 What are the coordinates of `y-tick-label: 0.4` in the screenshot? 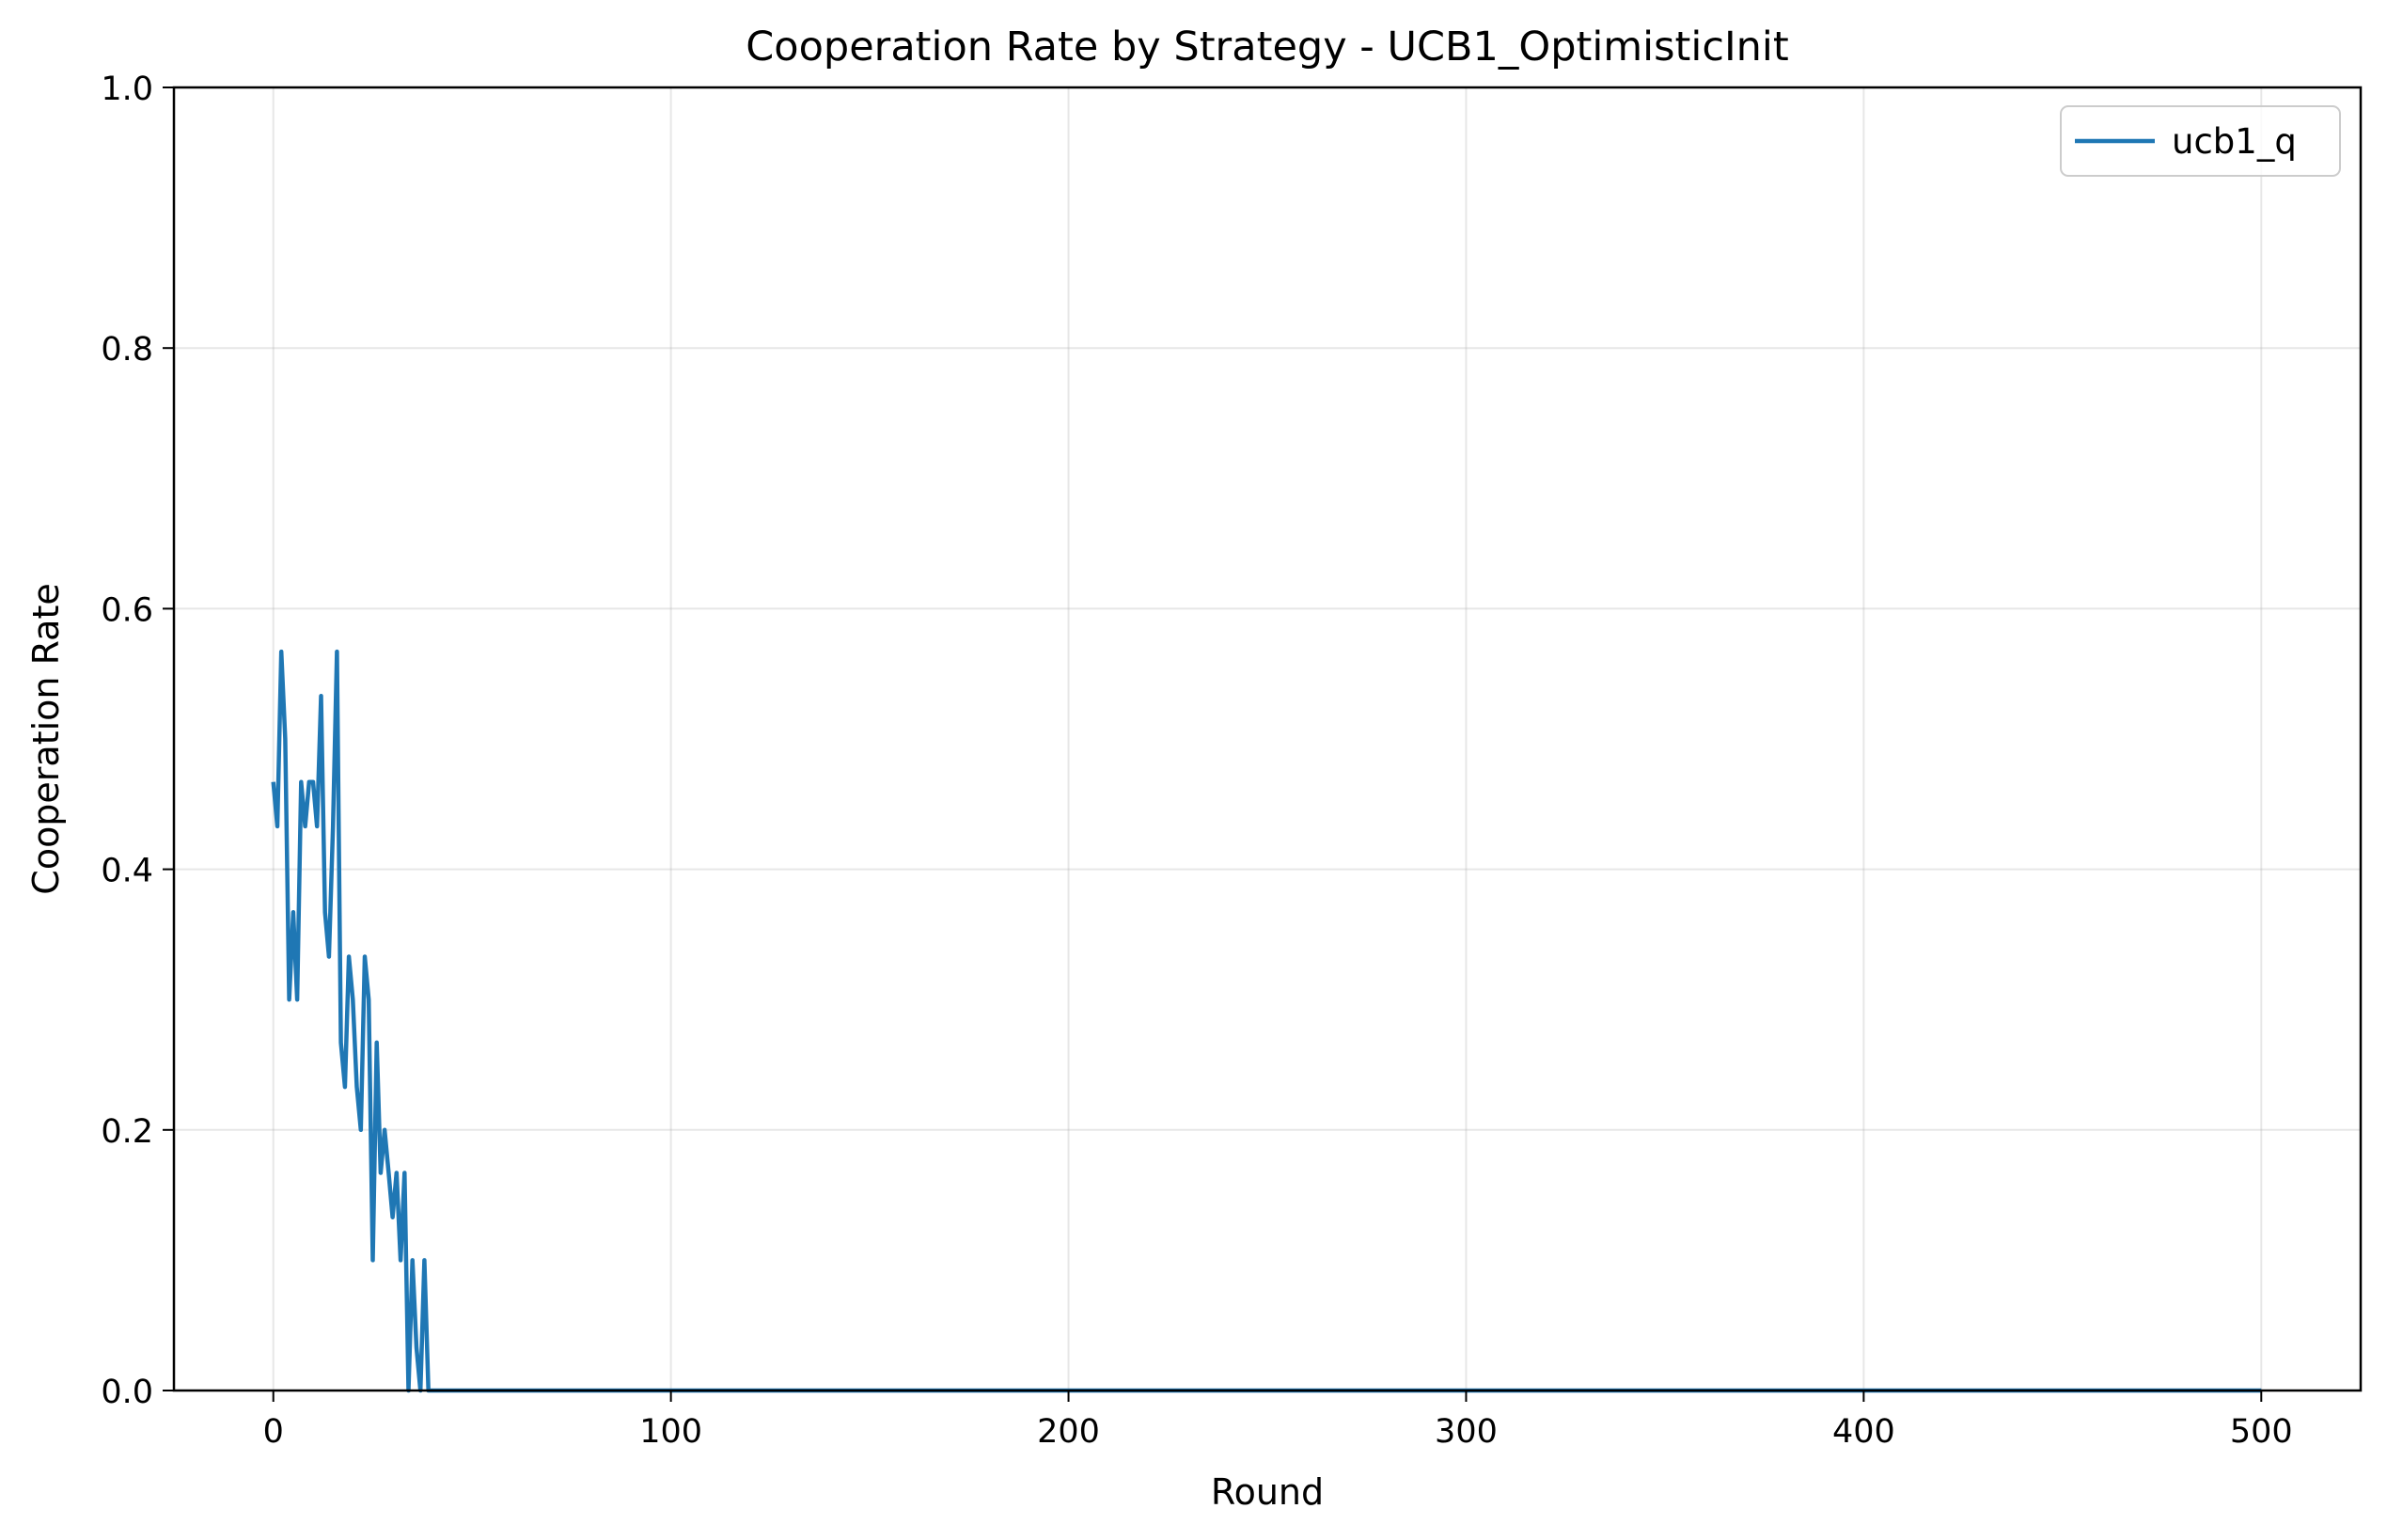 It's located at (127, 871).